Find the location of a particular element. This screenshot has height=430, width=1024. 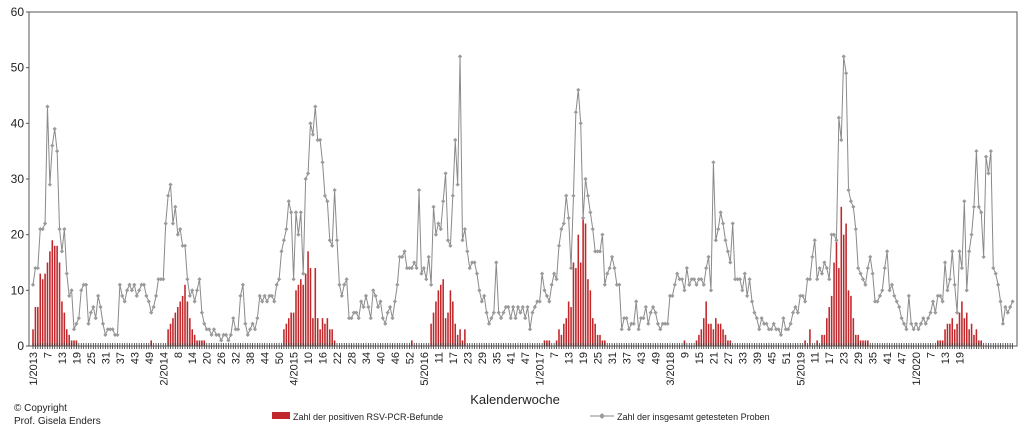

x-tick-label: 35 is located at coordinates (874, 358).